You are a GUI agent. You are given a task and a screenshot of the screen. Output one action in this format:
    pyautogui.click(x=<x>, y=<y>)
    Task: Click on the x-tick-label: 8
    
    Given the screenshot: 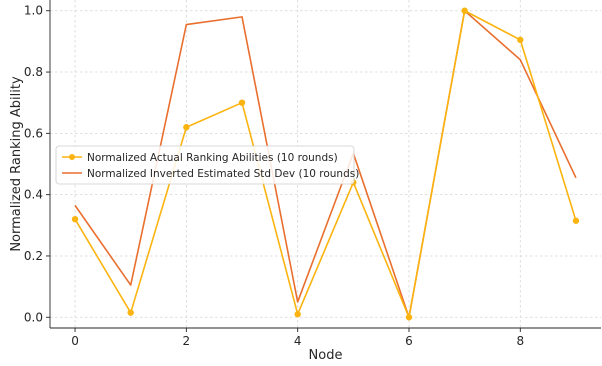 What is the action you would take?
    pyautogui.click(x=520, y=341)
    